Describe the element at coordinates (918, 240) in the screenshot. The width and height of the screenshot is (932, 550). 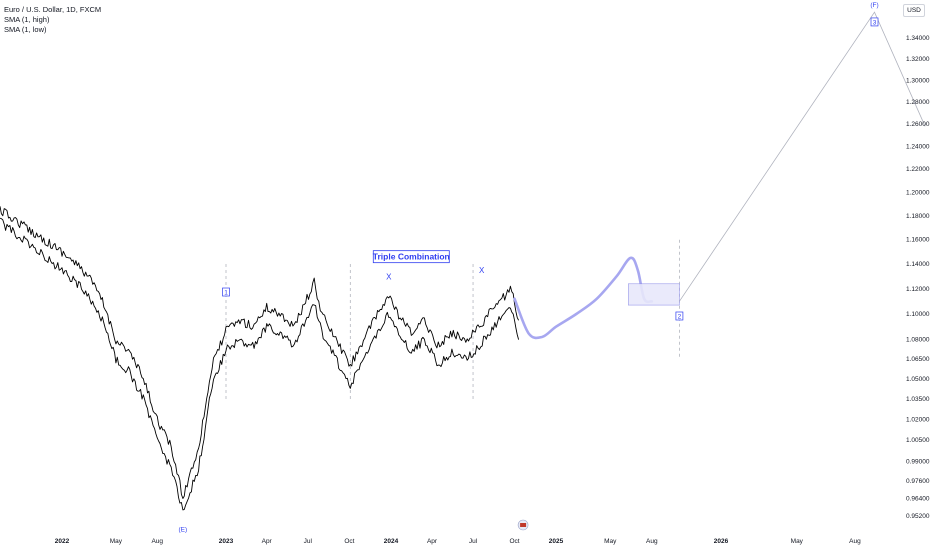
I see `price-tick-label: 1.16000` at that location.